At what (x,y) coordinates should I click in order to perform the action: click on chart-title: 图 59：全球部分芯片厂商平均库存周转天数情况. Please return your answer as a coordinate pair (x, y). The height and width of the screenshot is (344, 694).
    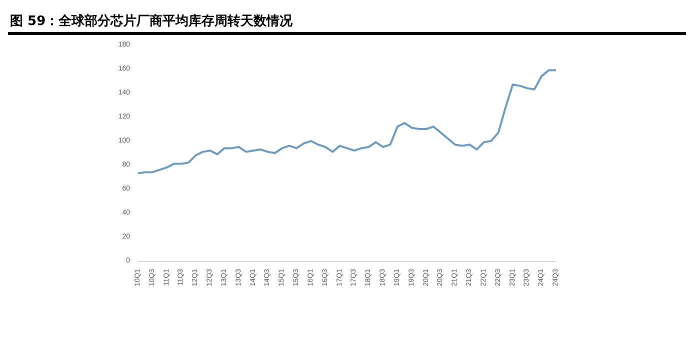
    Looking at the image, I should click on (347, 21).